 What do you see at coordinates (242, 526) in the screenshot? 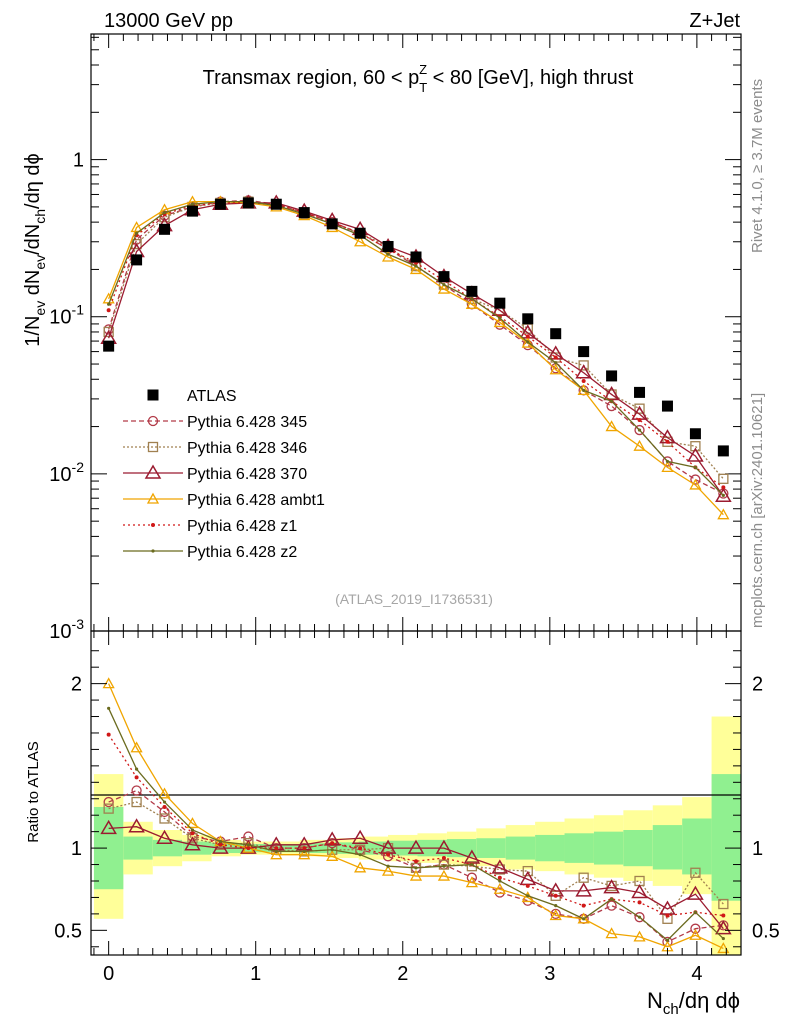
I see `legend-label: Pythia 6.428 z1` at bounding box center [242, 526].